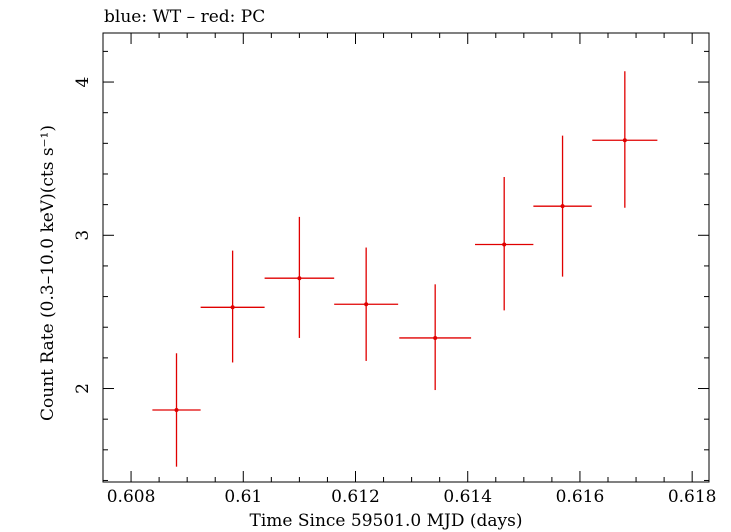 The image size is (731, 532). I want to click on y-axis-label: Count Rate (0.3–10.0 keV)(cts s⁻¹), so click(48, 273).